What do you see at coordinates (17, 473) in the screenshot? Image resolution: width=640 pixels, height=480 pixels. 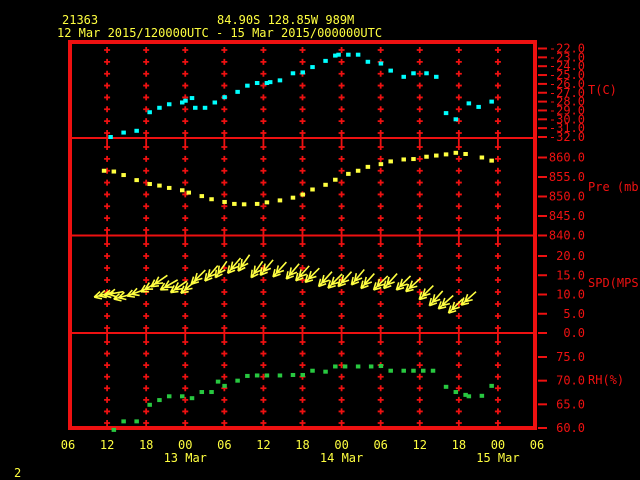 I see `page-number: 2` at bounding box center [17, 473].